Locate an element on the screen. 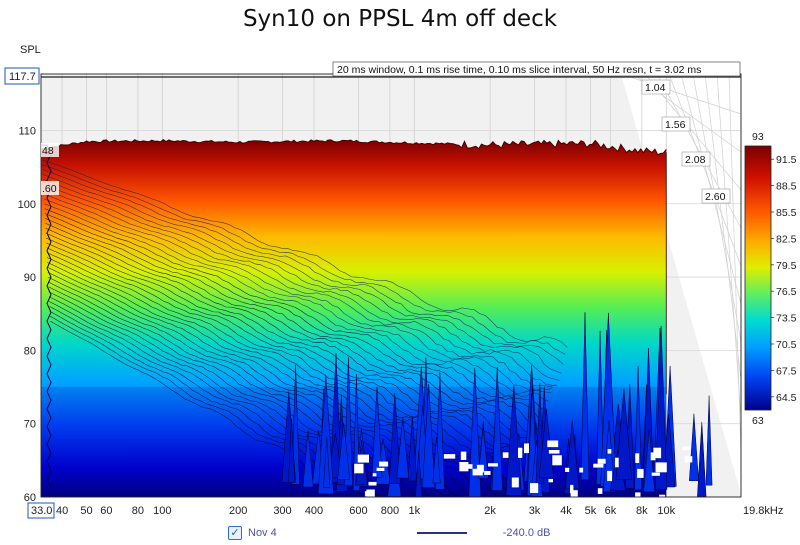 Image resolution: width=800 pixels, height=545 pixels. x-min-label: 33.0 is located at coordinates (41, 511).